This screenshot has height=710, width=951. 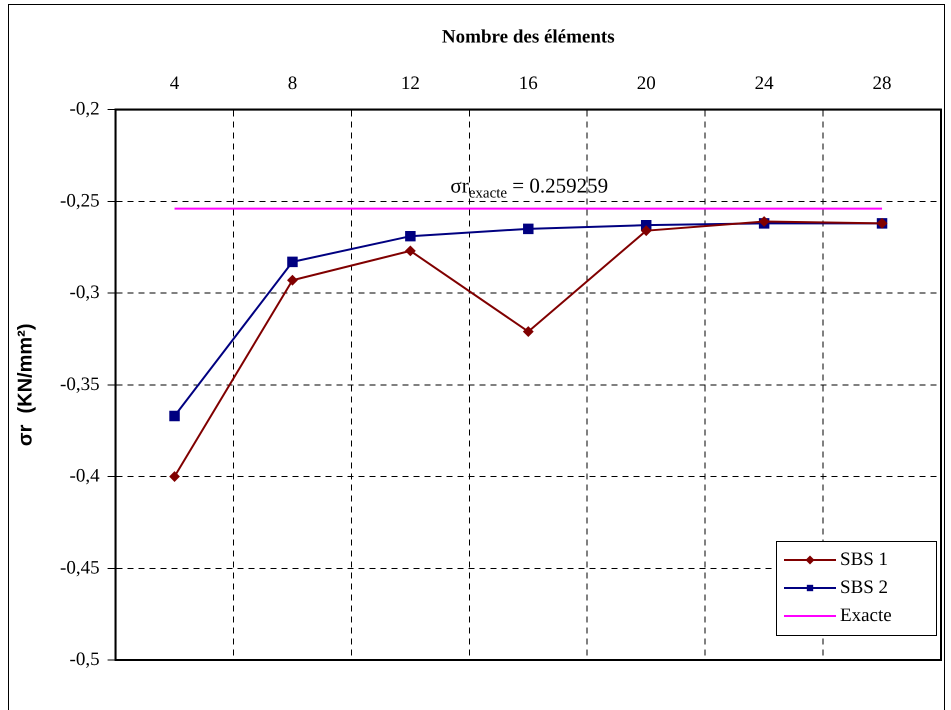 What do you see at coordinates (85, 109) in the screenshot?
I see `y-tick-label: -0,2` at bounding box center [85, 109].